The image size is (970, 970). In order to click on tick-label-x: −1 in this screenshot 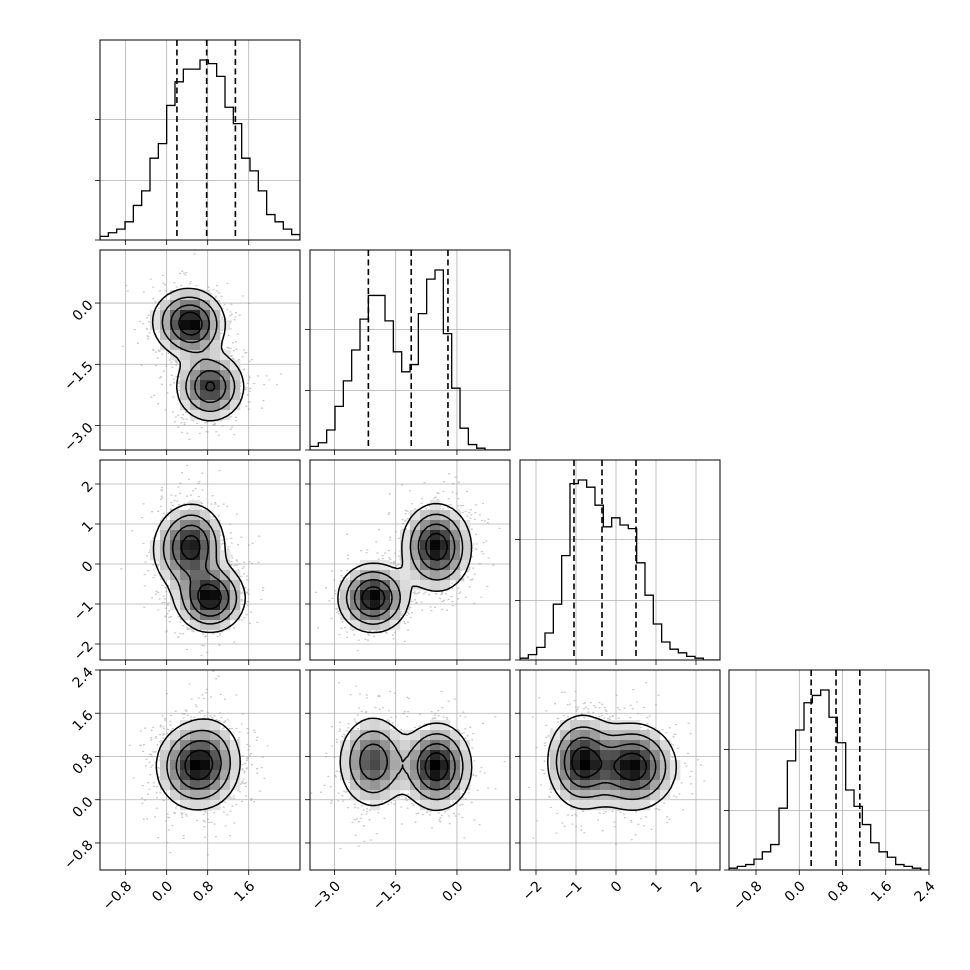, I will do `click(573, 891)`.